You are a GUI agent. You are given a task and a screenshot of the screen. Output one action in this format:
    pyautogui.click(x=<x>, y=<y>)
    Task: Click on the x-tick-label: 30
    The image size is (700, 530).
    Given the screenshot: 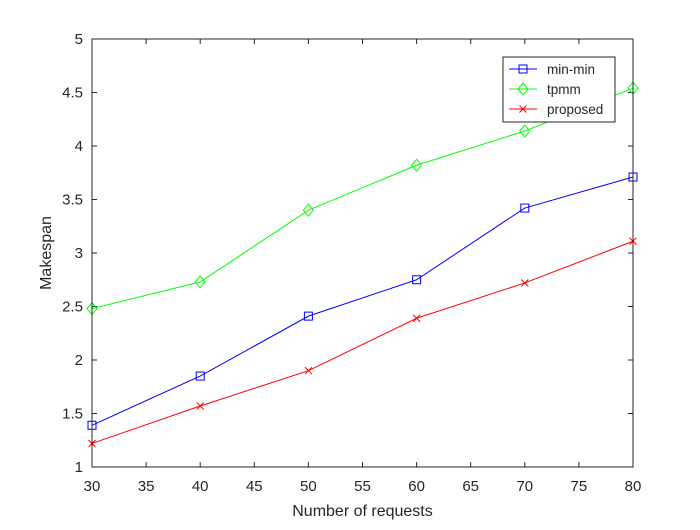 What is the action you would take?
    pyautogui.click(x=92, y=486)
    